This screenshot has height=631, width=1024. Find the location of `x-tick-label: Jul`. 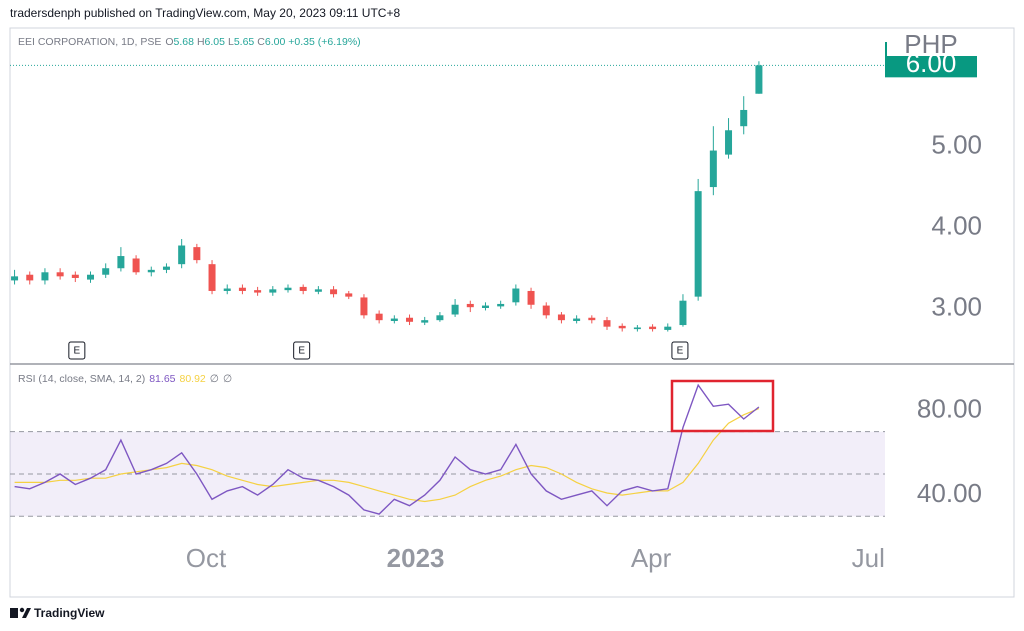

x-tick-label: Jul is located at coordinates (868, 558).